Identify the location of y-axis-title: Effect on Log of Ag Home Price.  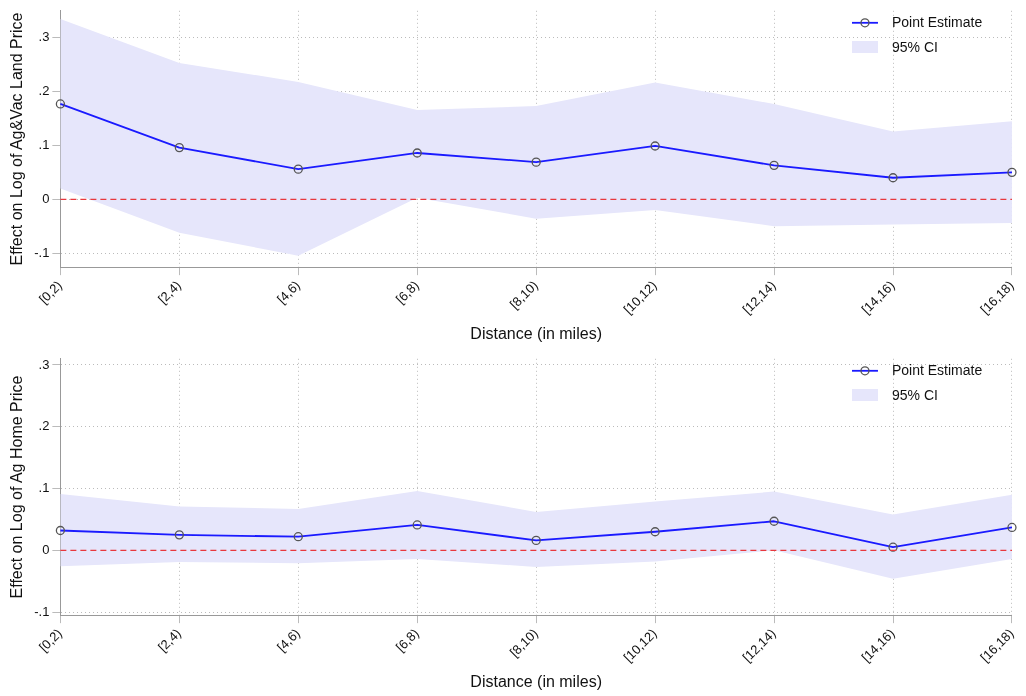
(17, 487).